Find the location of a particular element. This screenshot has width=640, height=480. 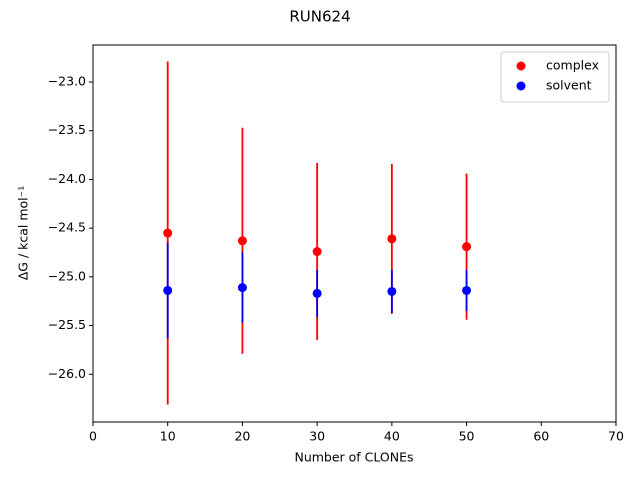

x-tick-label: 30 is located at coordinates (317, 436).